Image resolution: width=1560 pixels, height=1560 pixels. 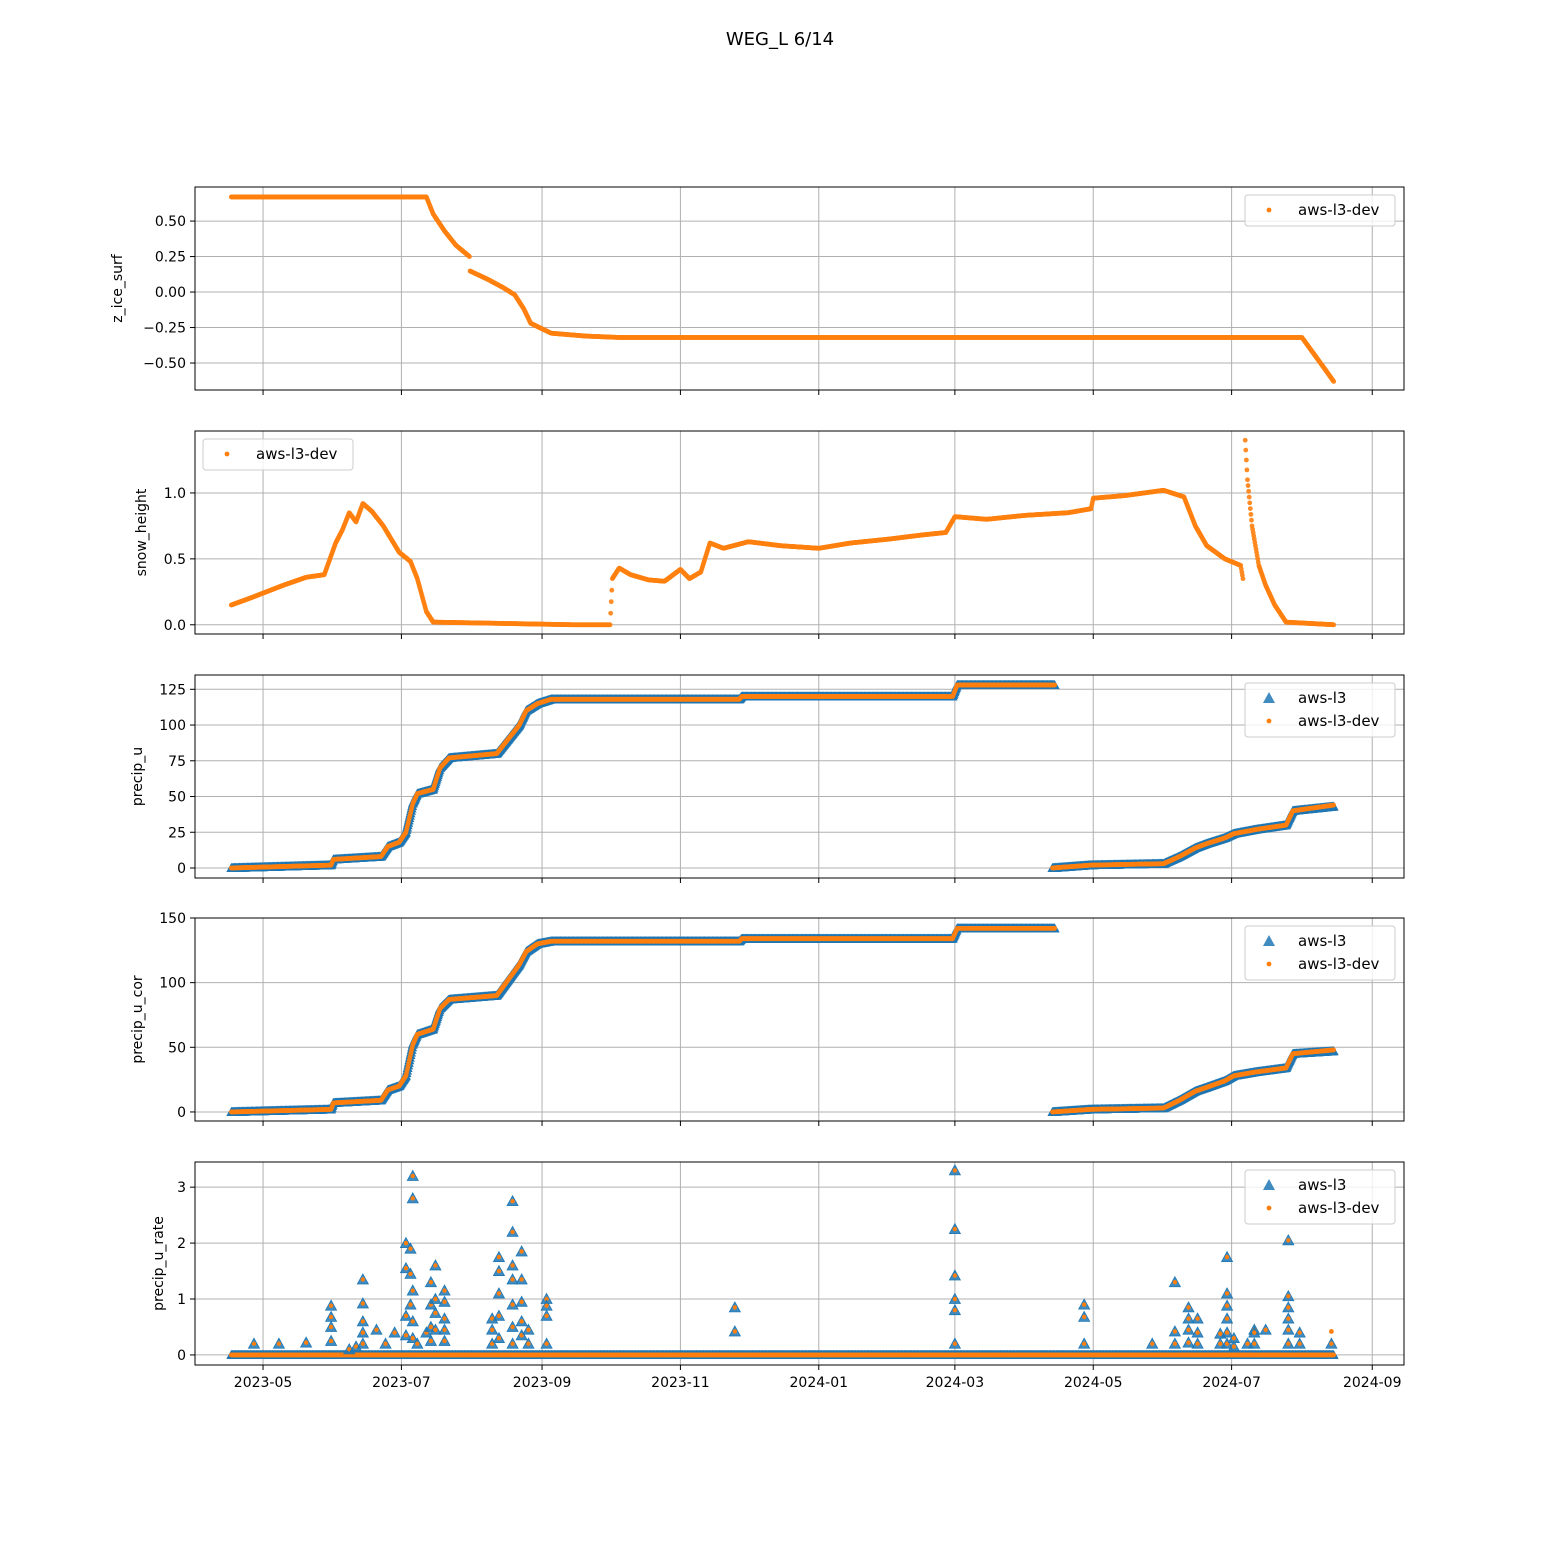 I want to click on y-tick-label: 0.00, so click(x=170, y=293).